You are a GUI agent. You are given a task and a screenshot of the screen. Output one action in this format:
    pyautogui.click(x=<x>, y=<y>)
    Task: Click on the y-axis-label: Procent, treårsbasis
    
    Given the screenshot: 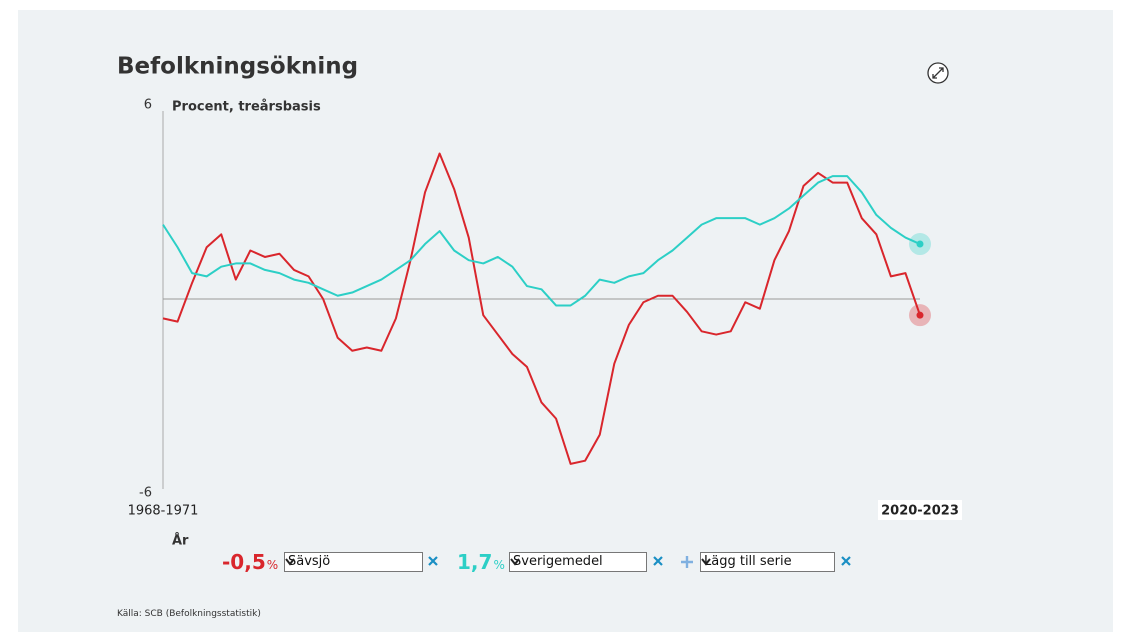 What is the action you would take?
    pyautogui.click(x=246, y=107)
    